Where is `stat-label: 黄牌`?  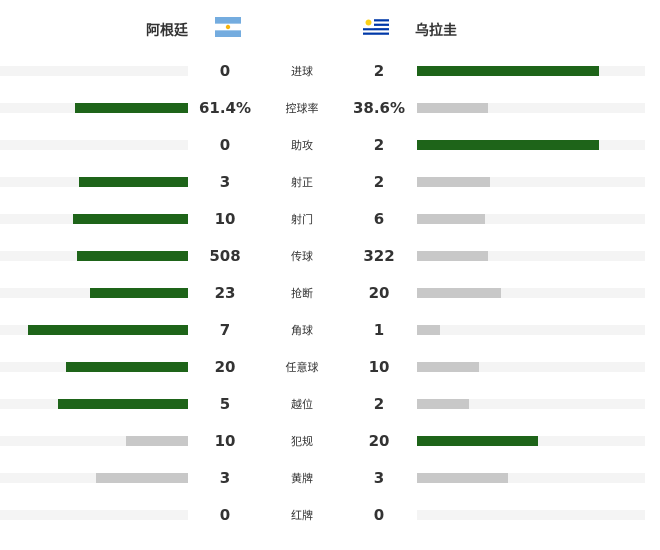
stat-label: 黄牌 is located at coordinates (302, 478).